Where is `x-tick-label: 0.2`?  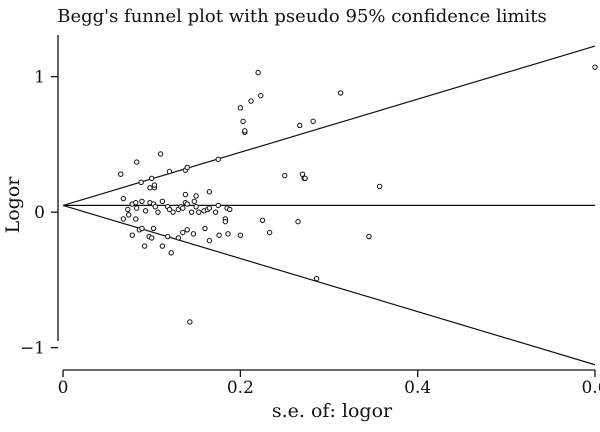
x-tick-label: 0.2 is located at coordinates (240, 388).